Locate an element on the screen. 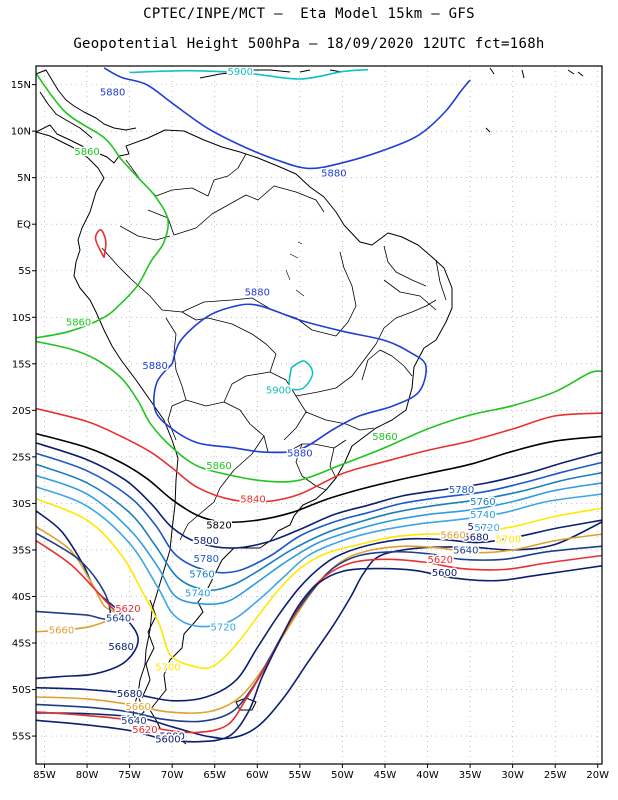 This screenshot has height=800, width=618. lon-tick-label: 50W is located at coordinates (342, 775).